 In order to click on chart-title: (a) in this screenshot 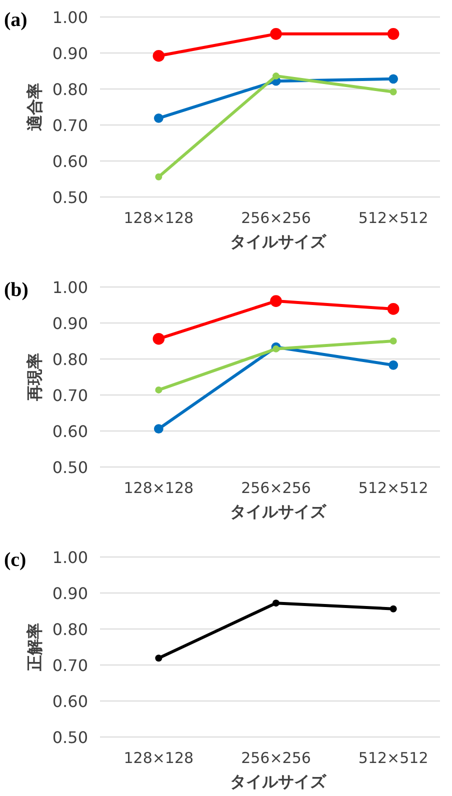, I will do `click(16, 20)`.